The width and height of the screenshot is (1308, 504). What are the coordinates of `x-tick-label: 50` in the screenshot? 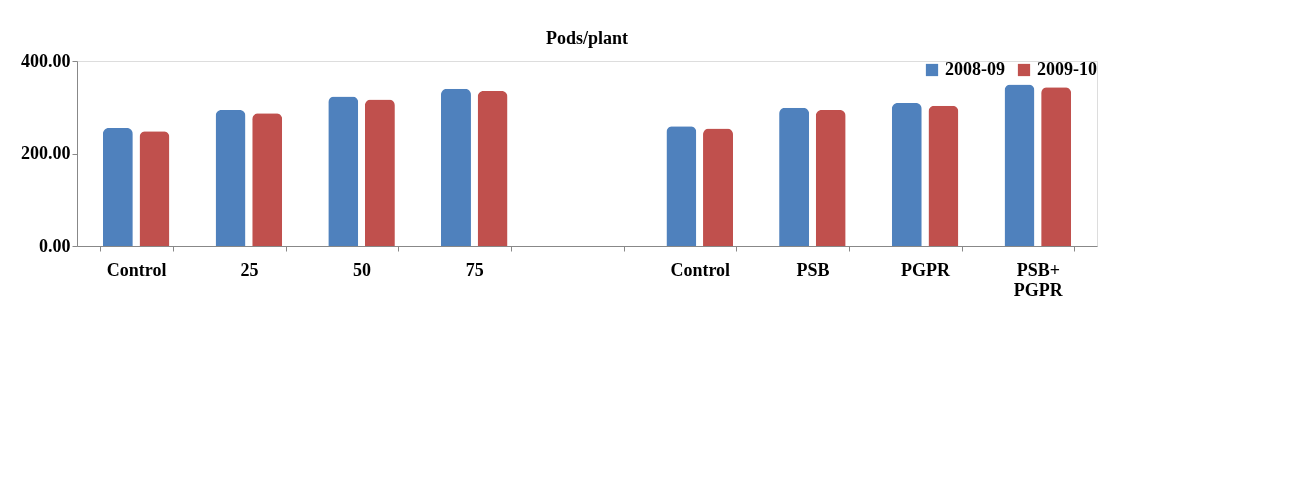 It's located at (362, 269).